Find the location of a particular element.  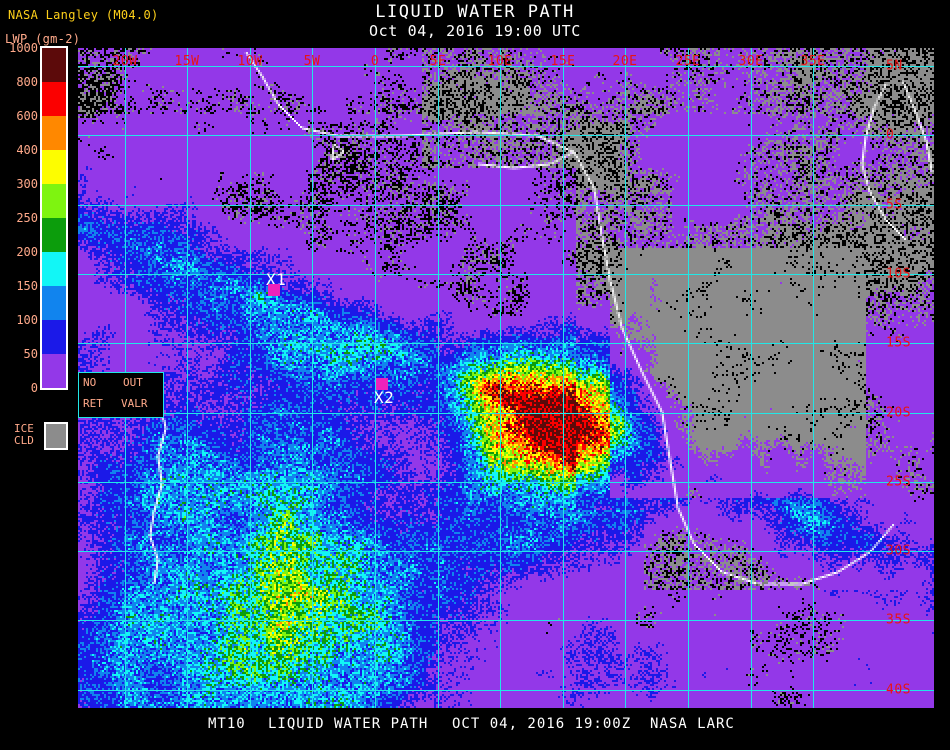

colorbar-tick-0: 0 is located at coordinates (34, 388).